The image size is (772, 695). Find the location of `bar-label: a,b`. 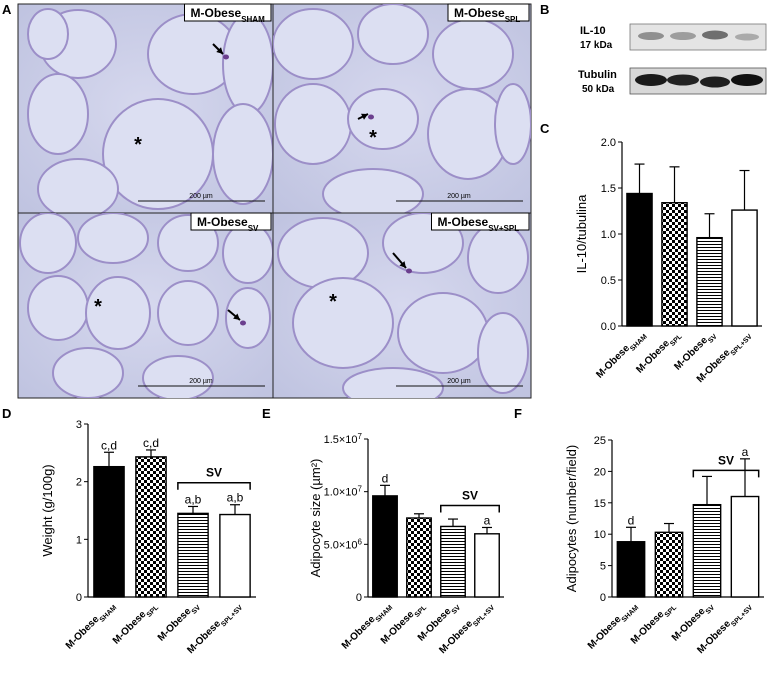

bar-label: a,b is located at coordinates (235, 498).